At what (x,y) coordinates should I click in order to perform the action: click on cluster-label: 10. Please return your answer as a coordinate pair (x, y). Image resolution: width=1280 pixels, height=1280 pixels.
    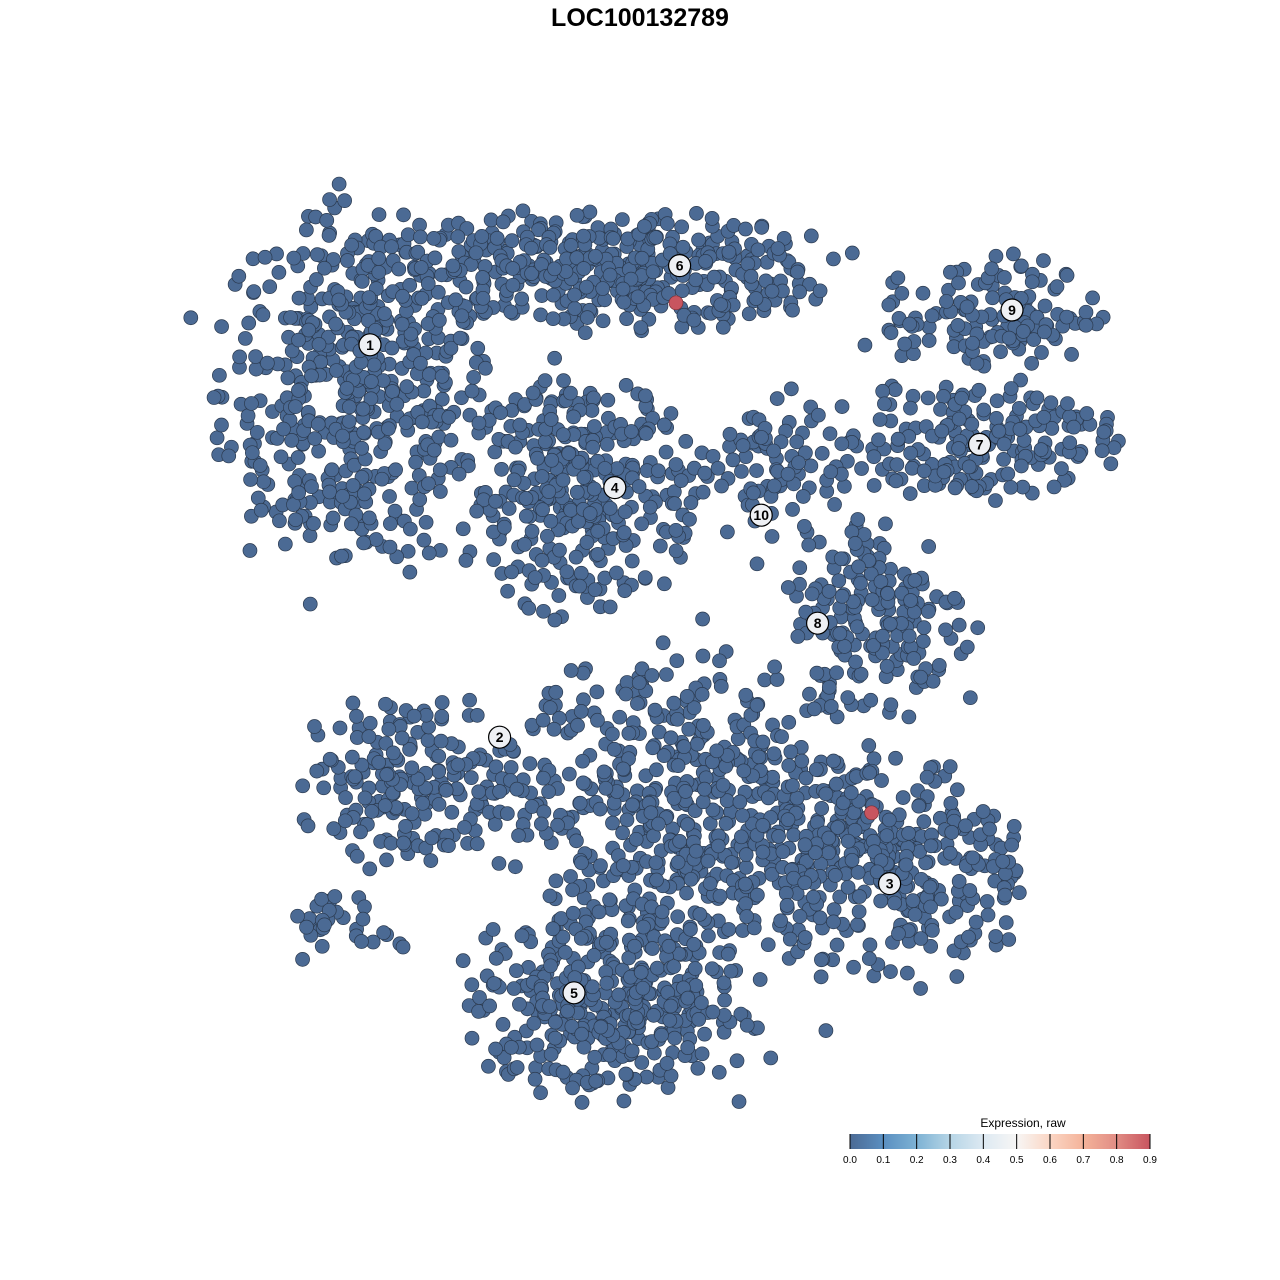
    Looking at the image, I should click on (761, 515).